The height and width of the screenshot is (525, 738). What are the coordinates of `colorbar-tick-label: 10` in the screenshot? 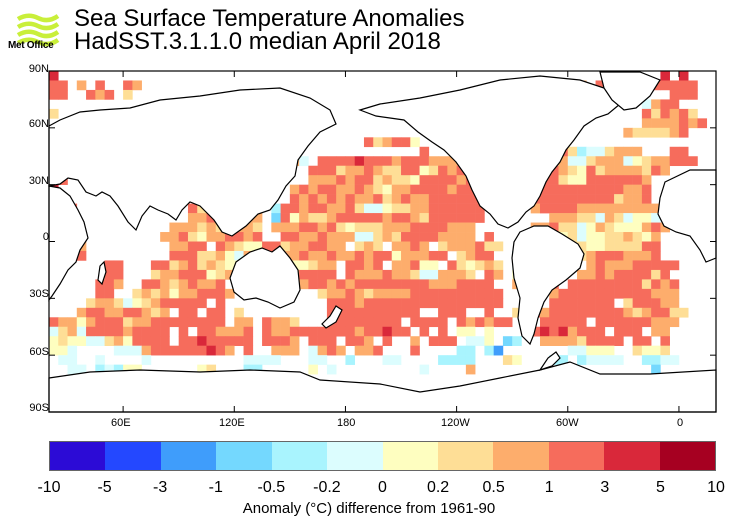 It's located at (716, 487).